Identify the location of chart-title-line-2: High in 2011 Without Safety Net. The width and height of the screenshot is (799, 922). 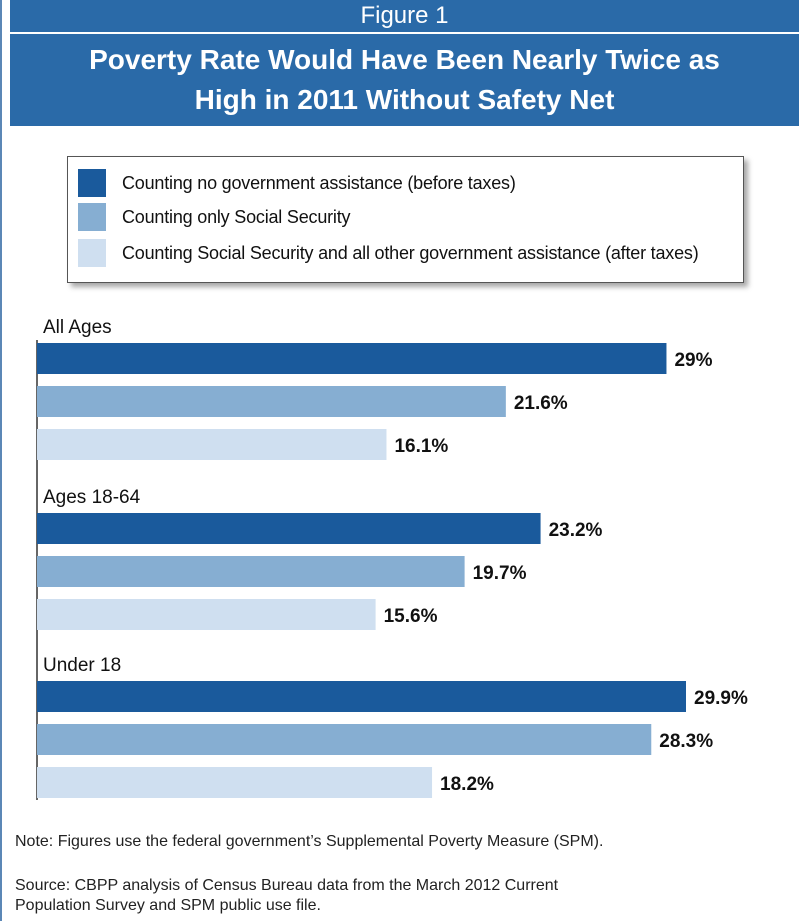
(404, 99).